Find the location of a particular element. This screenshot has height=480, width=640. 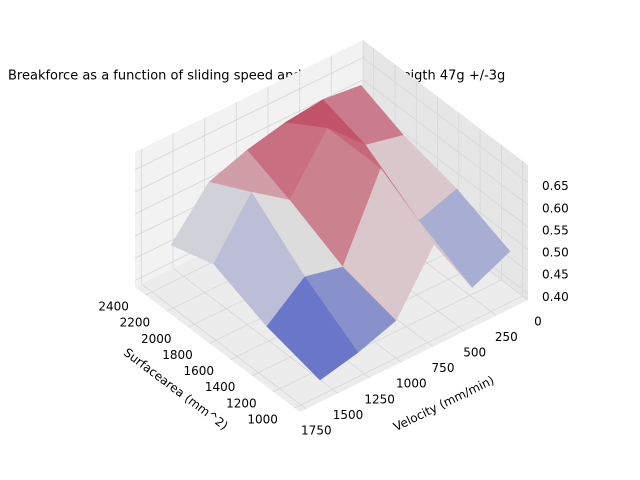

y-tick-label: 2400 is located at coordinates (113, 307).